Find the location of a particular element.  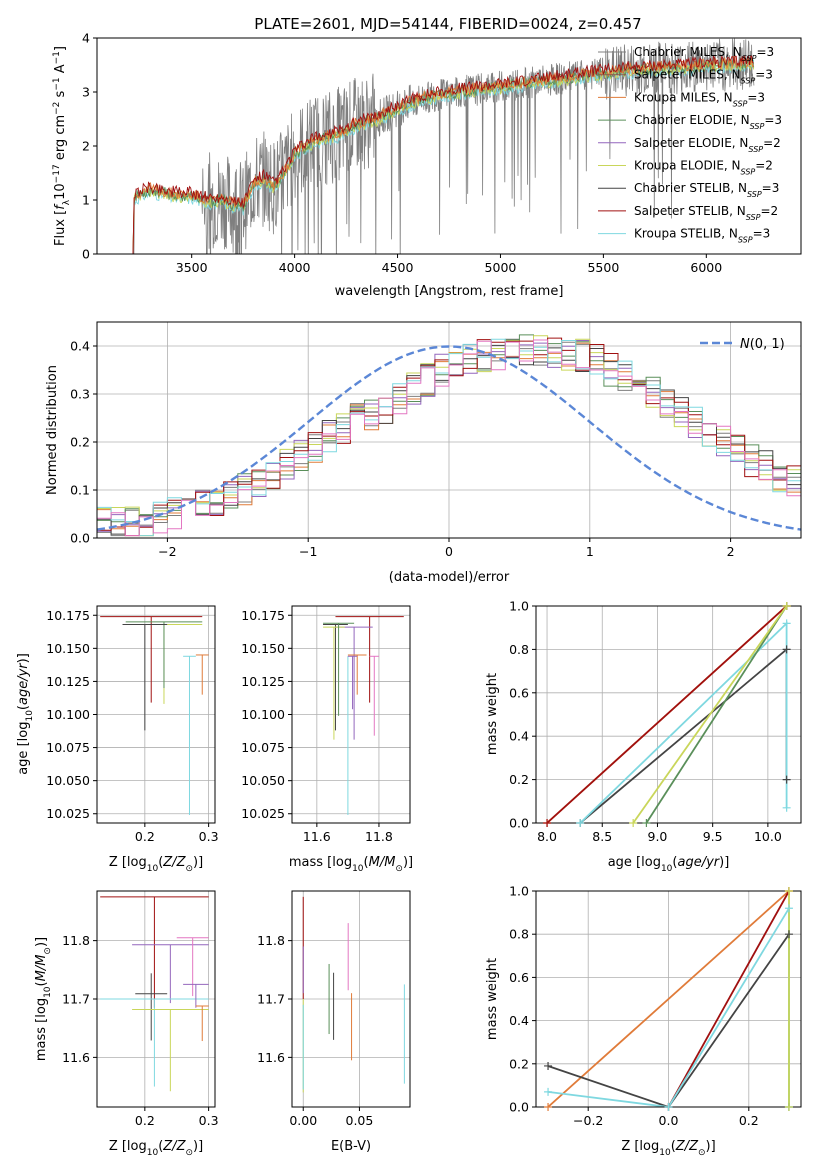

y-tick-label: 2 is located at coordinates (86, 146).